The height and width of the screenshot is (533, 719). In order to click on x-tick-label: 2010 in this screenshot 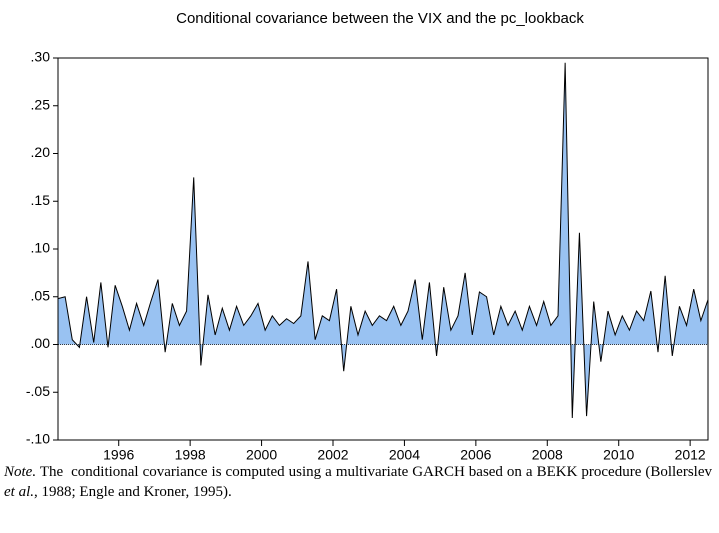, I will do `click(618, 453)`.